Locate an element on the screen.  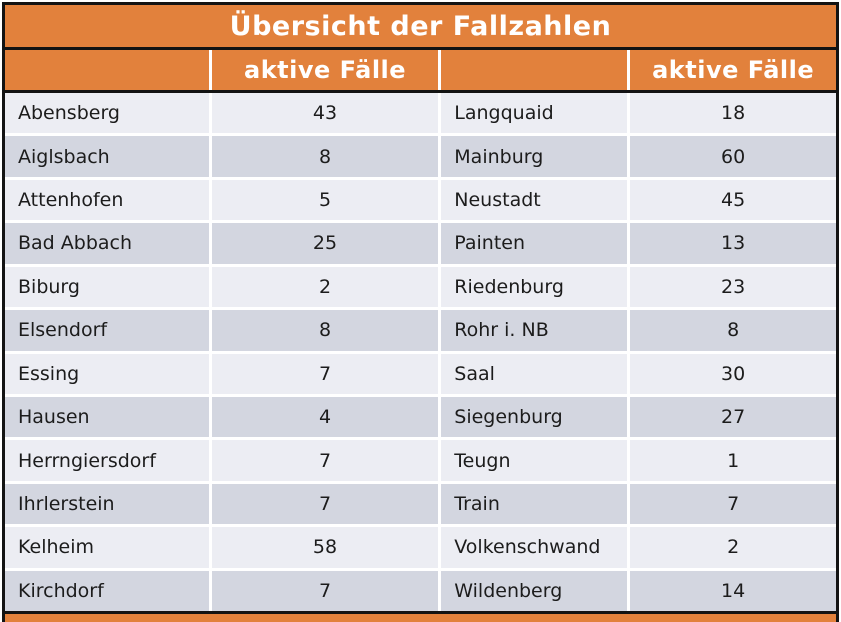
active-cases-value-right: 8 is located at coordinates (733, 330).